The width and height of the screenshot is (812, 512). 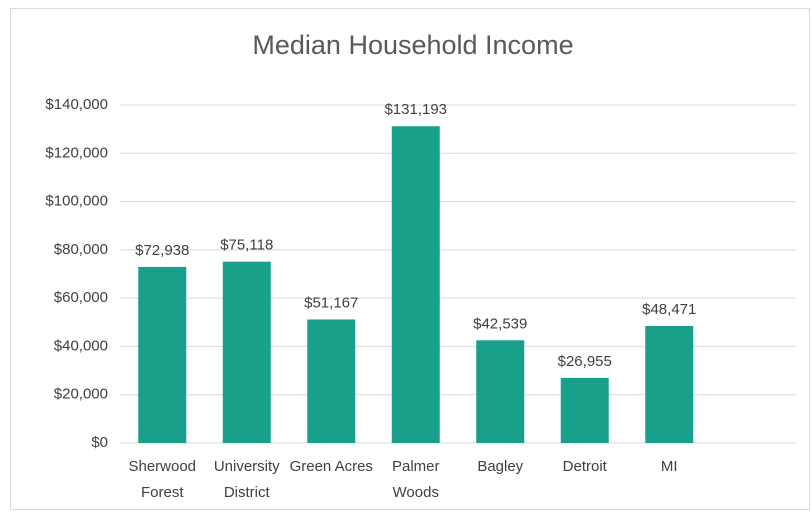 What do you see at coordinates (669, 466) in the screenshot?
I see `x-tick-label: MI` at bounding box center [669, 466].